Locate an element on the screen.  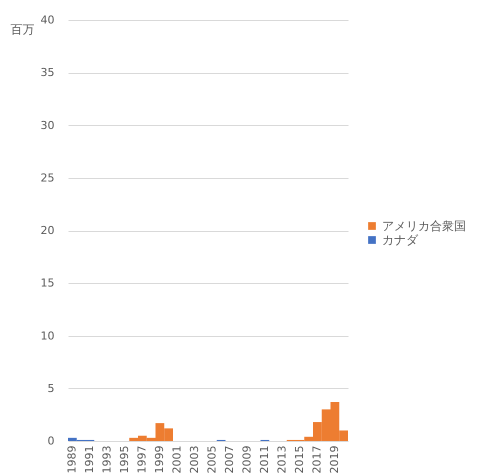
x-tick-label: 2005 is located at coordinates (211, 460).